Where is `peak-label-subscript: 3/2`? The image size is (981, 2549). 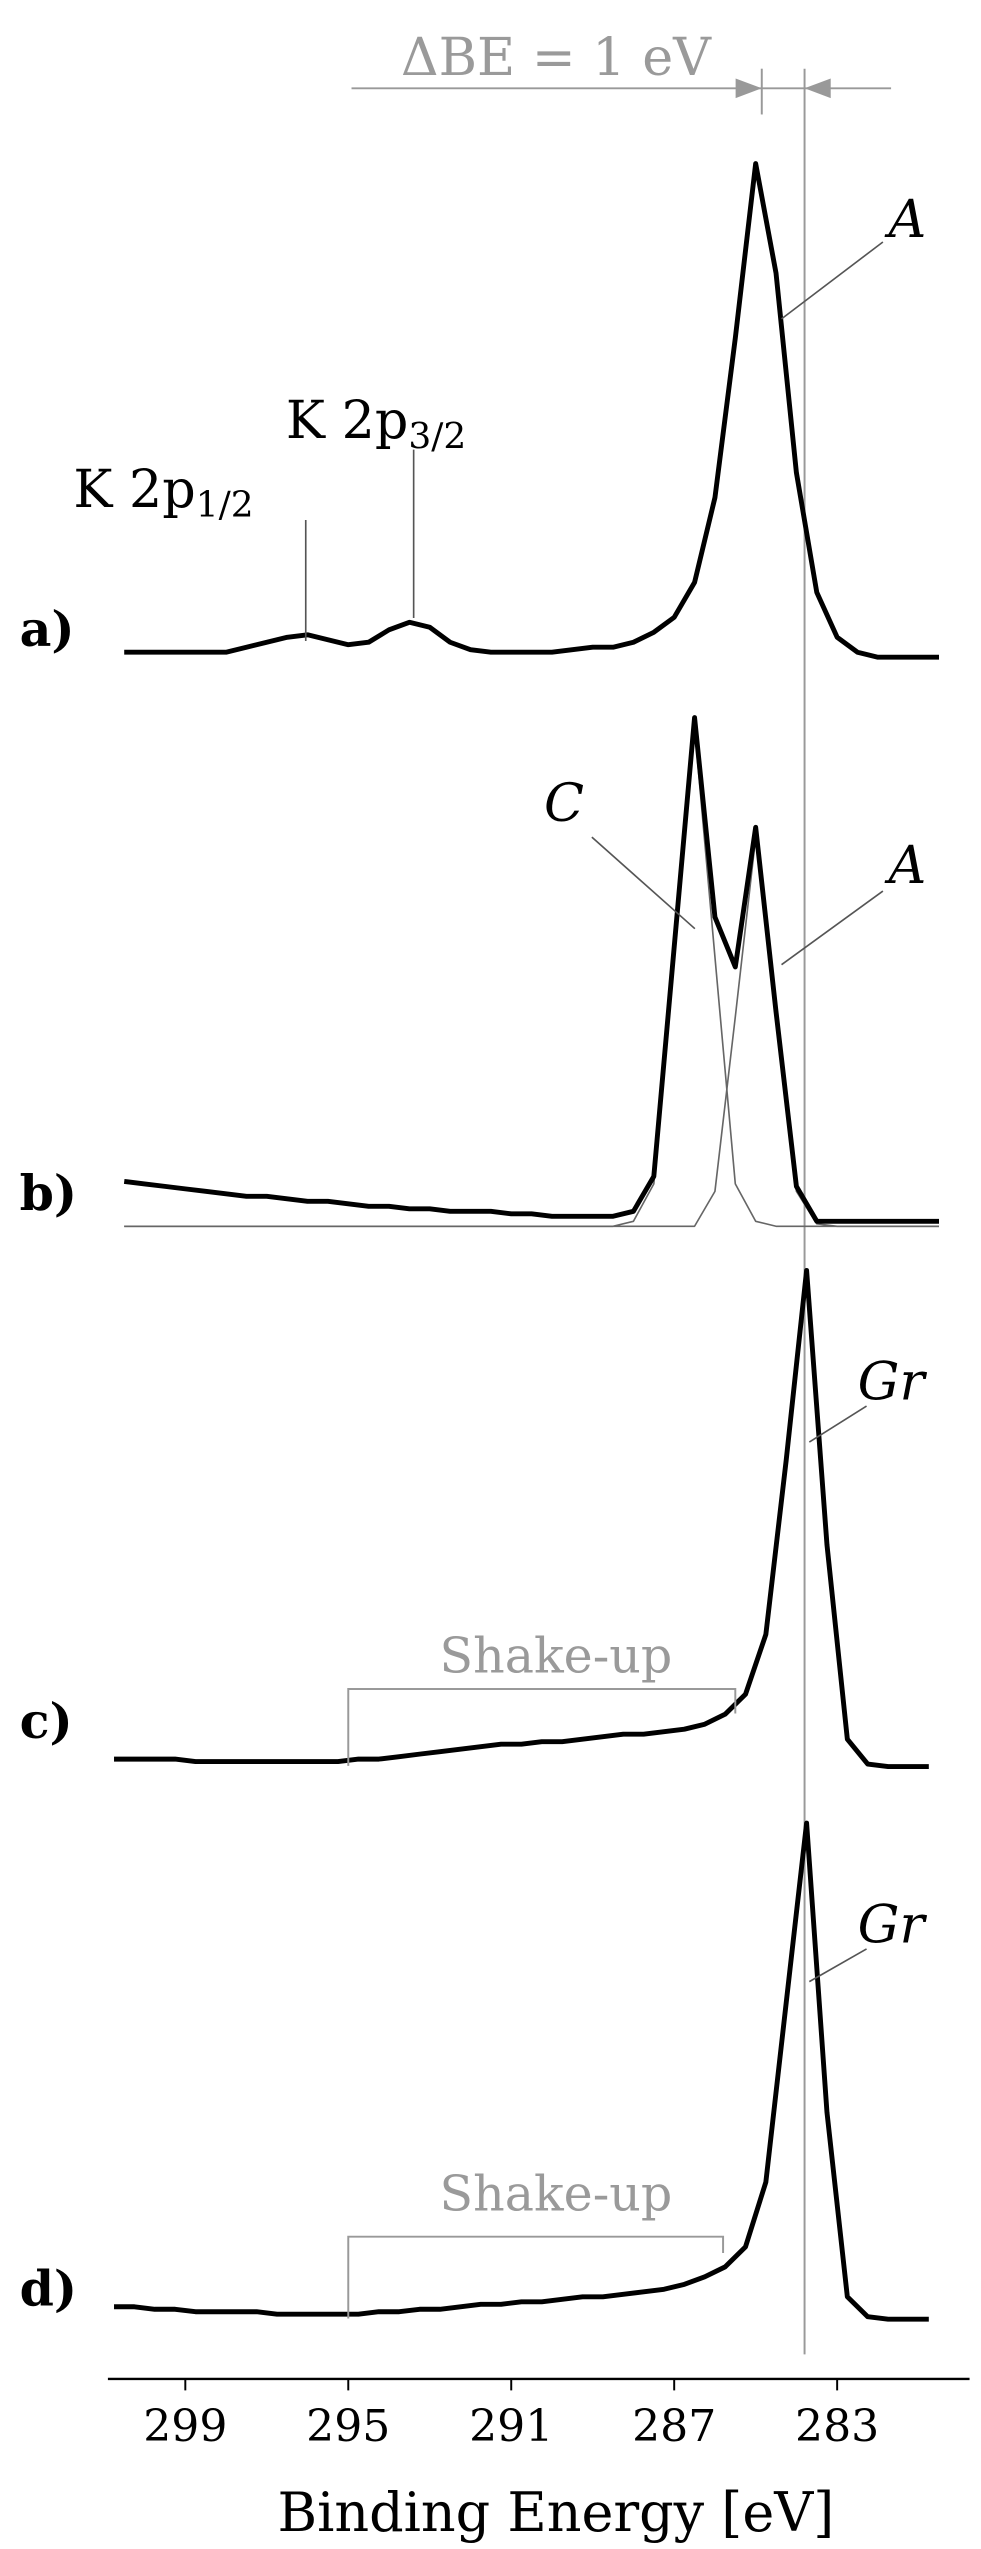 peak-label-subscript: 3/2 is located at coordinates (437, 436).